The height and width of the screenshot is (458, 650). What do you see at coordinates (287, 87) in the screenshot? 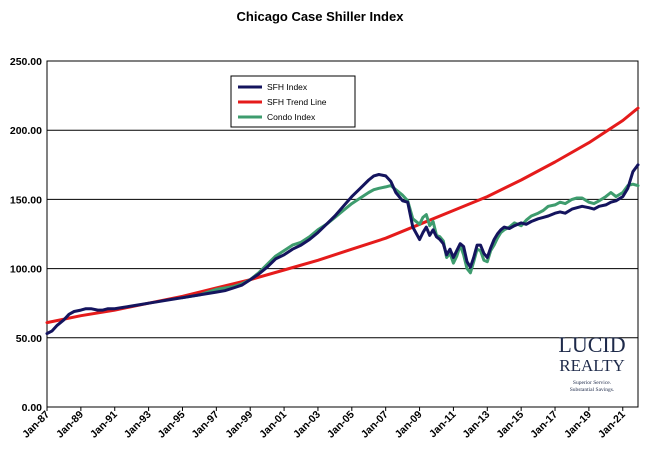
I see `legend-label: SFH Index` at bounding box center [287, 87].